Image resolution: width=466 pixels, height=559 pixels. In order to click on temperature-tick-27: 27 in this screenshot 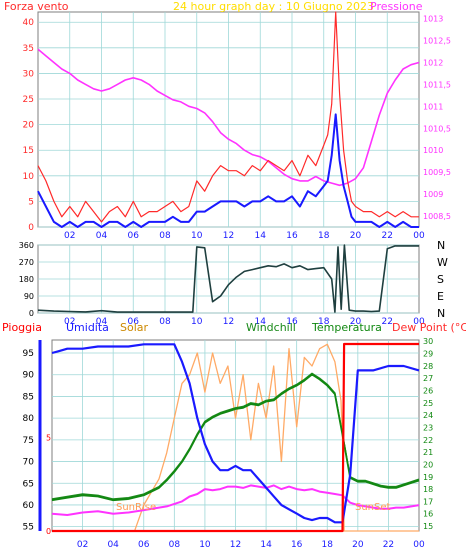, I will do `click(428, 378)`.